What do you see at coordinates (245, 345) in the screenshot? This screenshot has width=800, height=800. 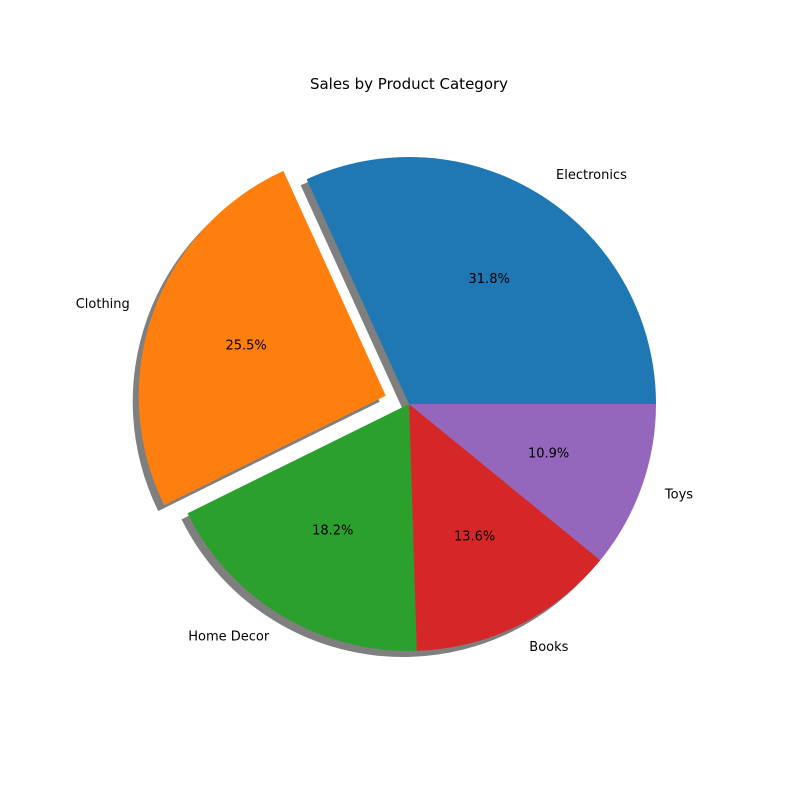 I see `percent-label-clothing: 25.5%` at bounding box center [245, 345].